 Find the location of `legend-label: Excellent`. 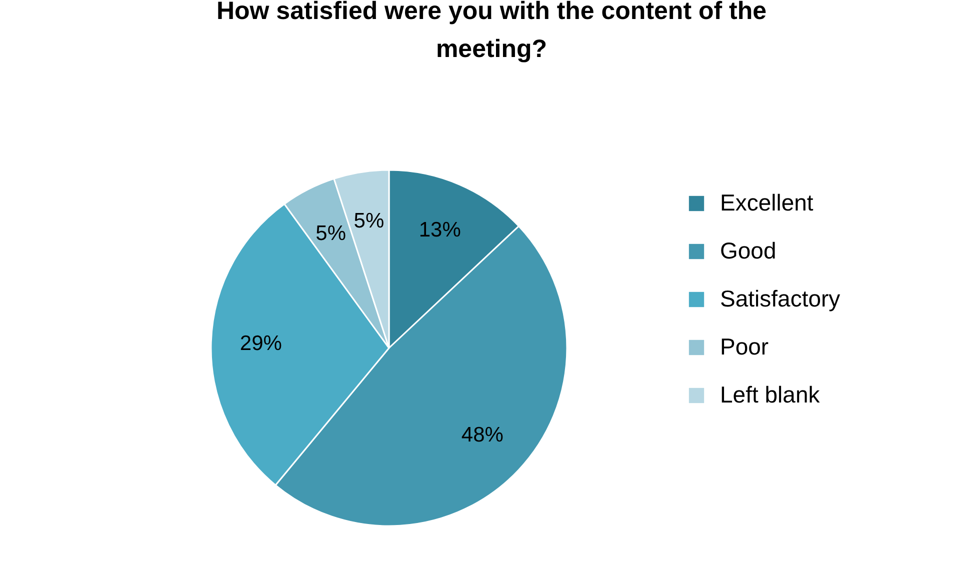

legend-label: Excellent is located at coordinates (767, 203).